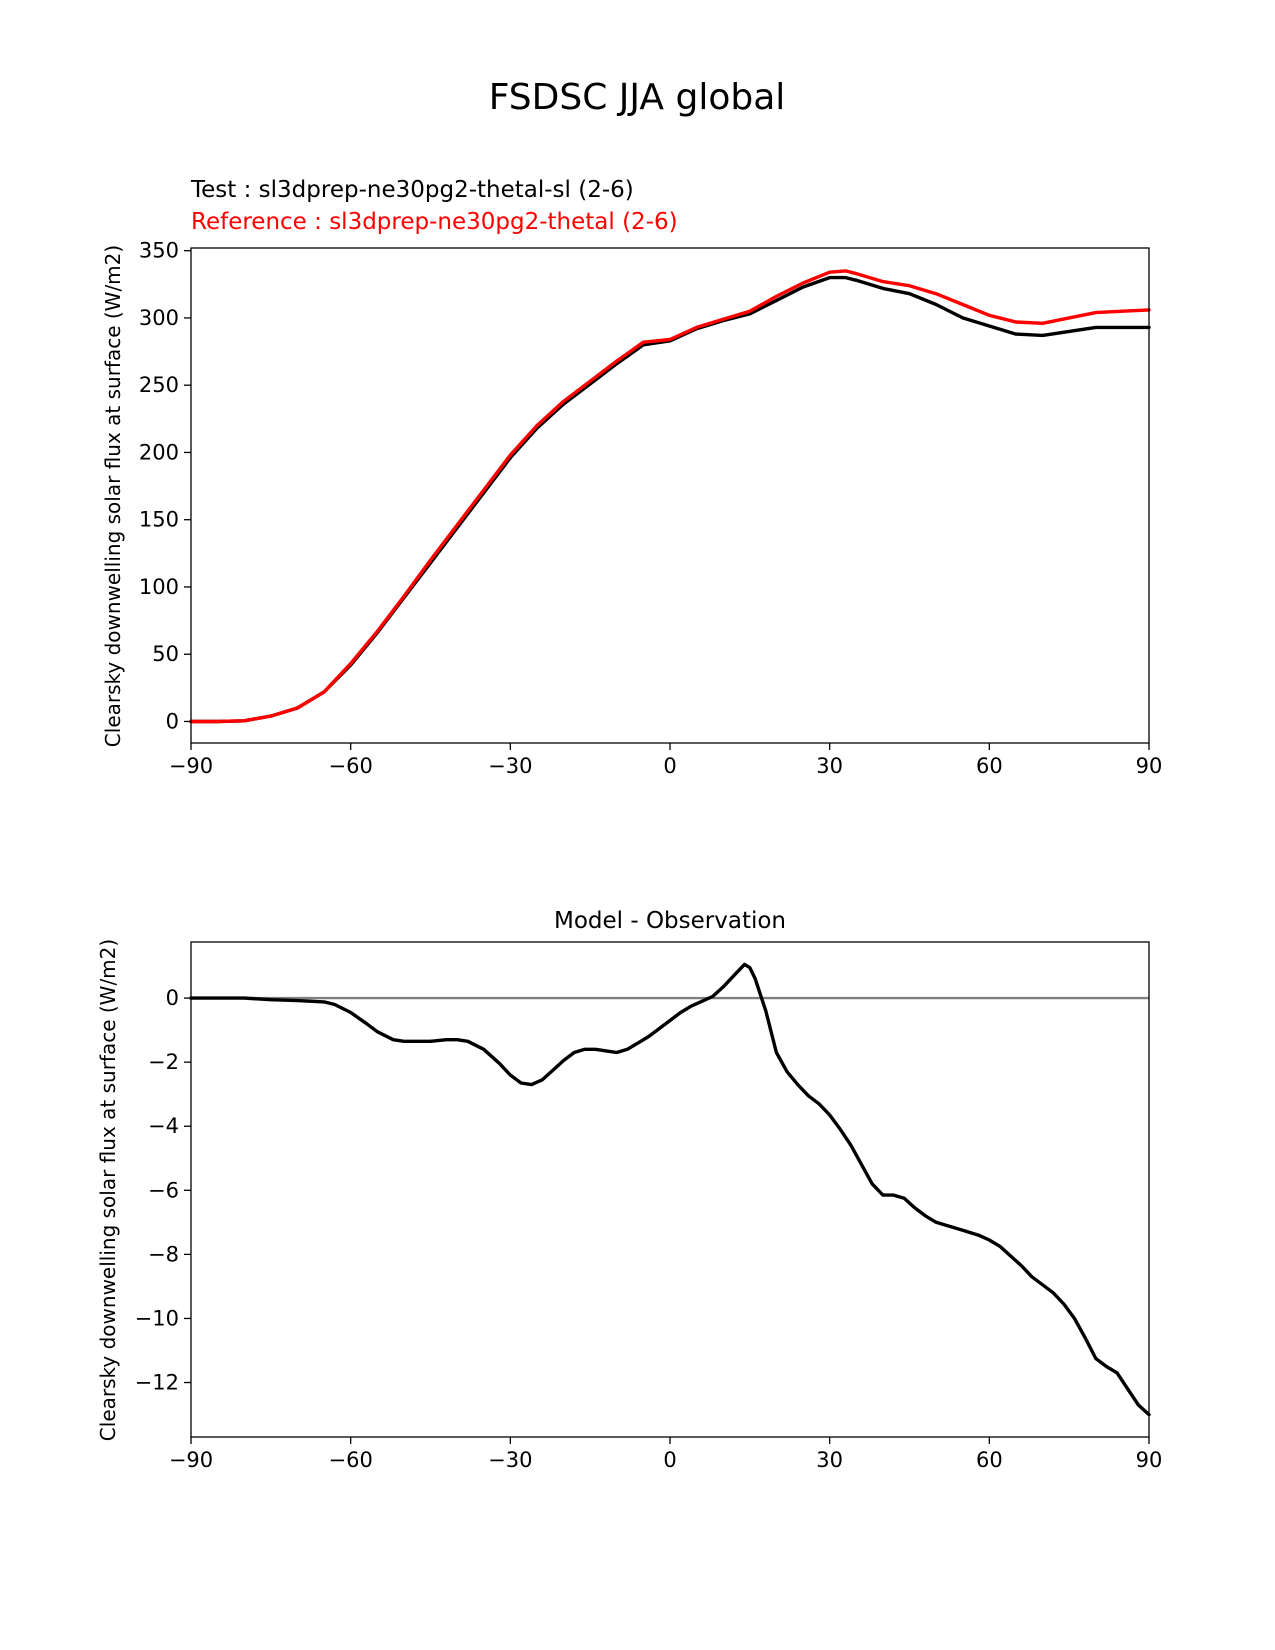 This screenshot has width=1275, height=1650. Describe the element at coordinates (159, 385) in the screenshot. I see `y-tick-label: 250` at that location.